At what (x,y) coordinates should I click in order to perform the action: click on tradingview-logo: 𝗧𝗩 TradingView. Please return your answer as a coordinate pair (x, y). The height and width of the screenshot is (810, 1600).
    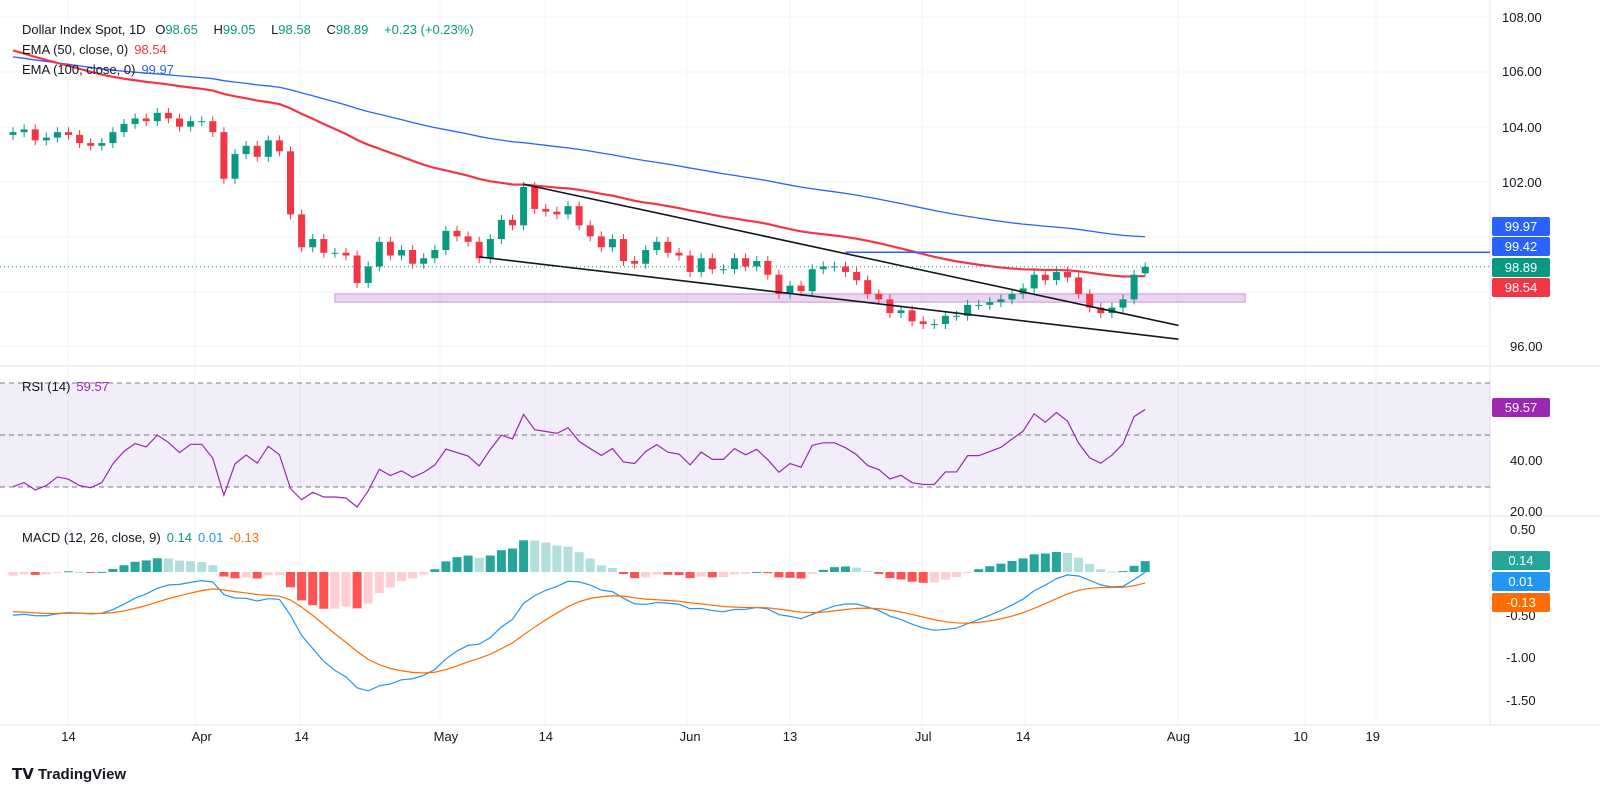
    Looking at the image, I should click on (69, 774).